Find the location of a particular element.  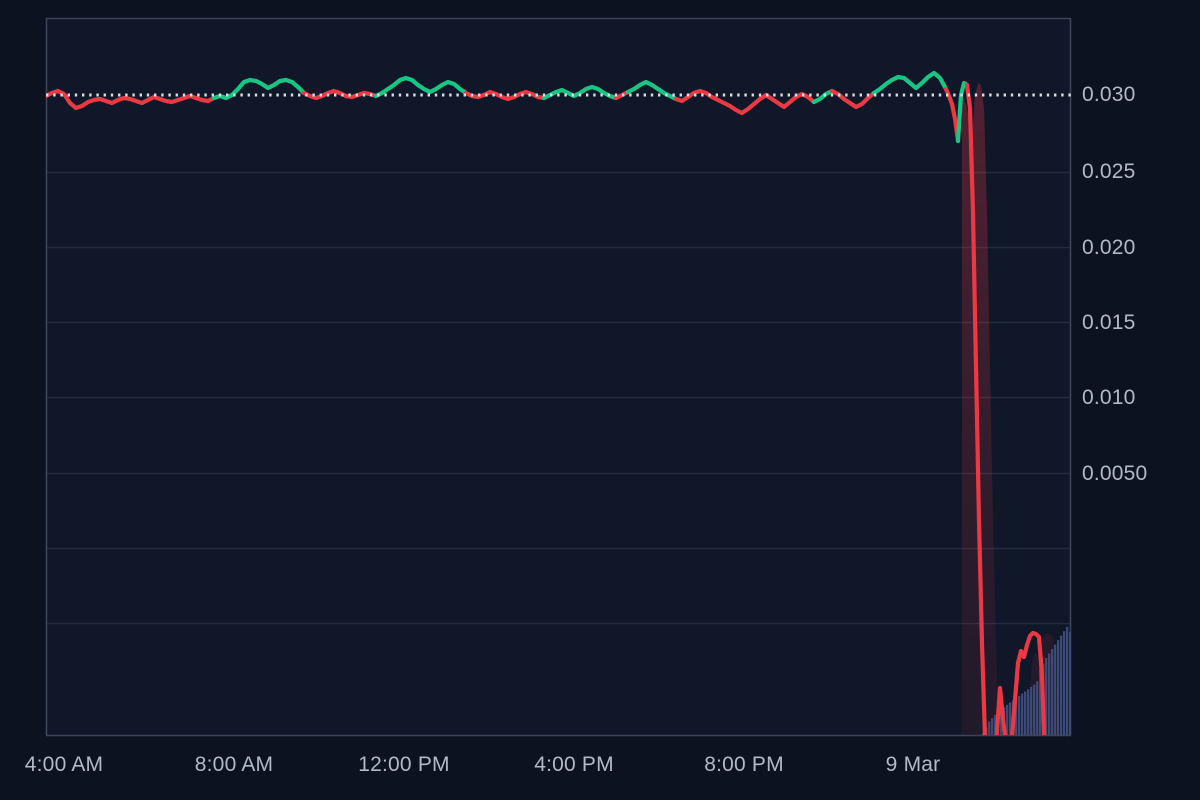

y-tick-label-1: 0.025 is located at coordinates (1109, 171).